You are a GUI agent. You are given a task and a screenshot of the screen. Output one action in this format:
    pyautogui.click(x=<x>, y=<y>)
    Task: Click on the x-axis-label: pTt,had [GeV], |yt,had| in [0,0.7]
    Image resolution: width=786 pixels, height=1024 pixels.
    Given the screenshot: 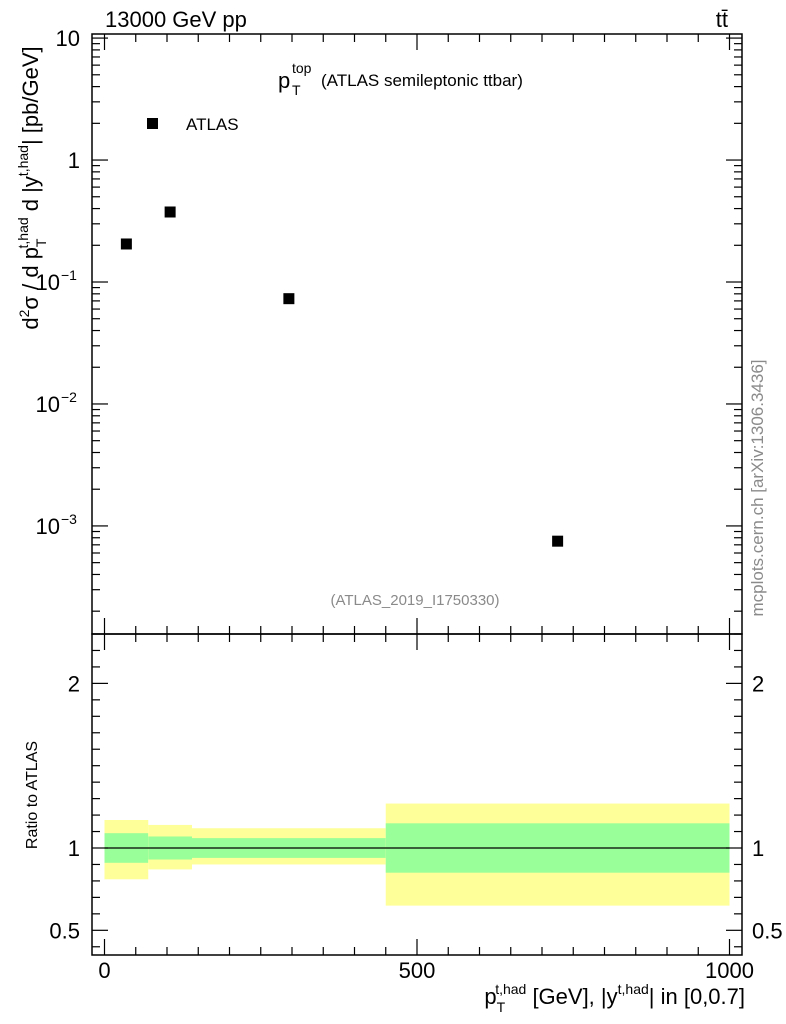 What is the action you would take?
    pyautogui.click(x=614, y=998)
    